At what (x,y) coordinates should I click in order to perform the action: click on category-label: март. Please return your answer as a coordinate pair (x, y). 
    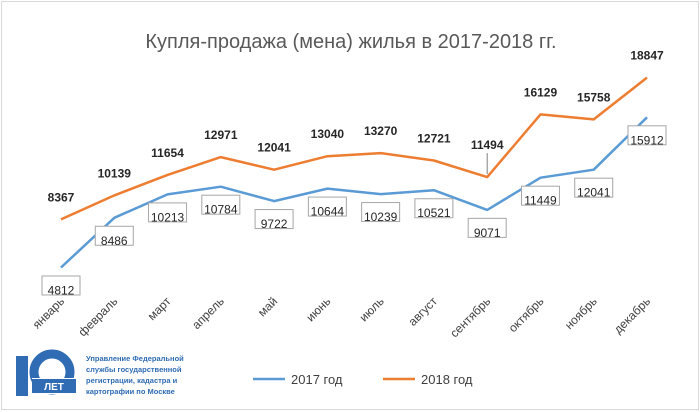
    Looking at the image, I should click on (159, 308).